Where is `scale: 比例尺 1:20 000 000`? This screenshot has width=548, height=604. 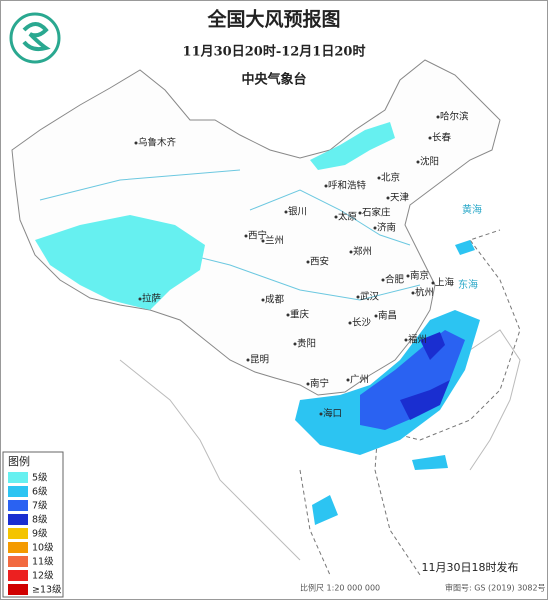 scale: 比例尺 1:20 000 000 is located at coordinates (340, 588).